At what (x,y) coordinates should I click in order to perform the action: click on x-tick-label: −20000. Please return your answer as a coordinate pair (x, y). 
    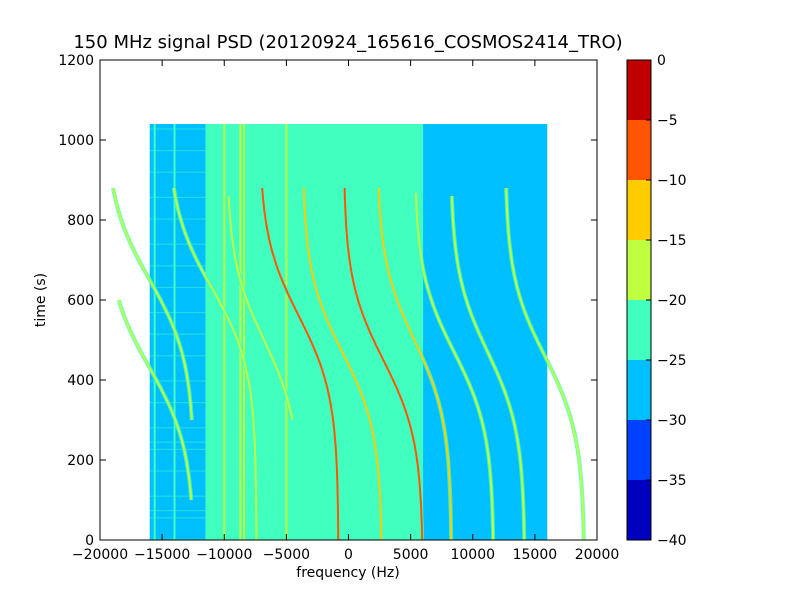
    Looking at the image, I should click on (100, 555).